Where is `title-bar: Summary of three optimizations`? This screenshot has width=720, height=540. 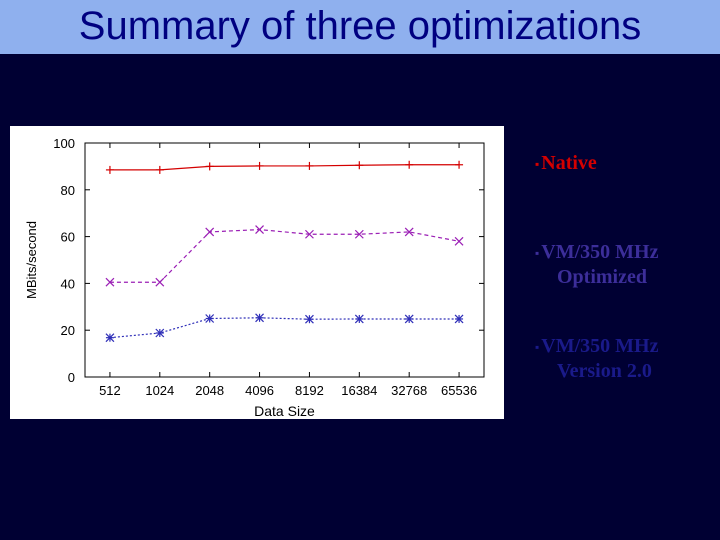
title-bar: Summary of three optimizations is located at coordinates (360, 27).